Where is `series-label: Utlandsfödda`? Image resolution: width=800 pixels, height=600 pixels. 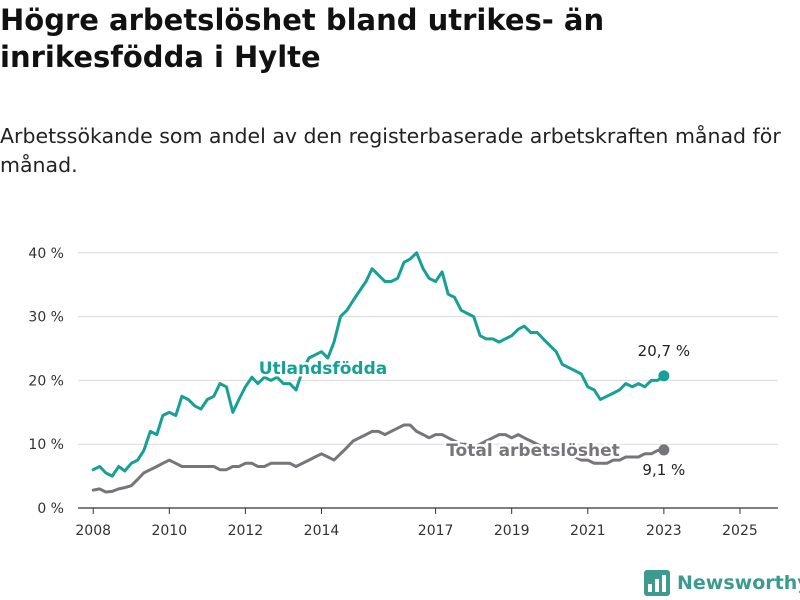 series-label: Utlandsfödda is located at coordinates (323, 369).